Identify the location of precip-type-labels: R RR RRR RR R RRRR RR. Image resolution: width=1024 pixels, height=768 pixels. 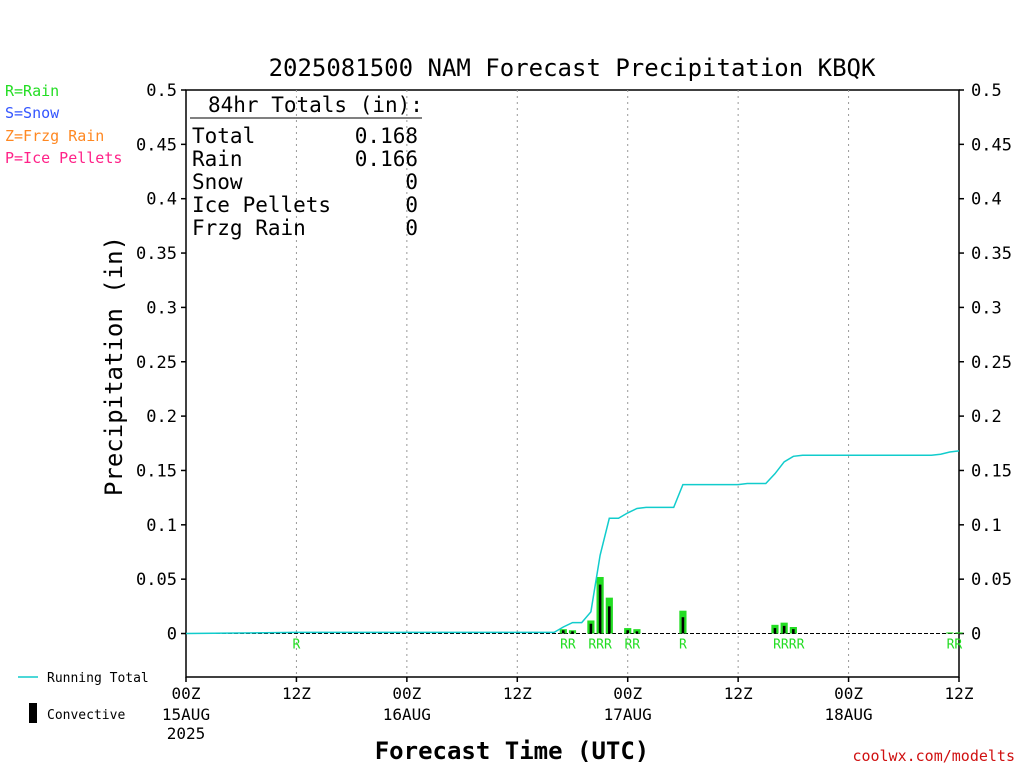
(628, 645).